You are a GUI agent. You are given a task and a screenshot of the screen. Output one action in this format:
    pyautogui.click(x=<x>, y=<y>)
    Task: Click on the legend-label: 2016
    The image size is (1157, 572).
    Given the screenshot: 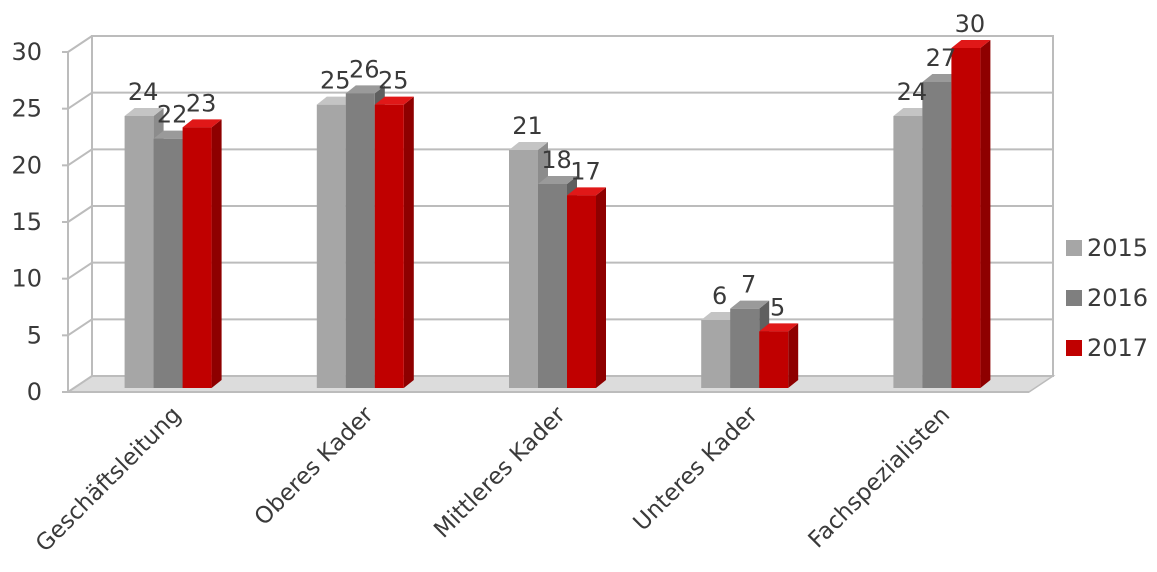 What is the action you would take?
    pyautogui.click(x=1117, y=298)
    